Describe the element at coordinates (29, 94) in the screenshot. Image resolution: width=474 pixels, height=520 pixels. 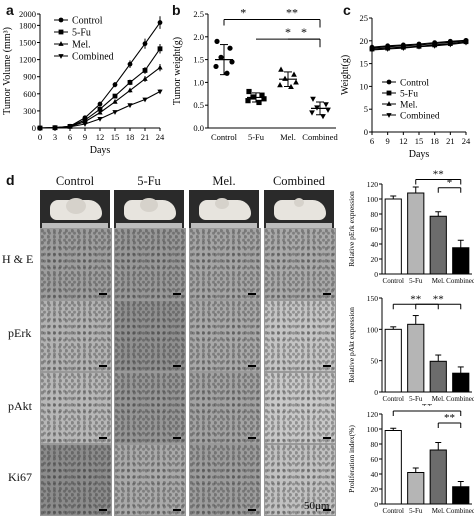
I see `y-tick-label: 600` at that location.